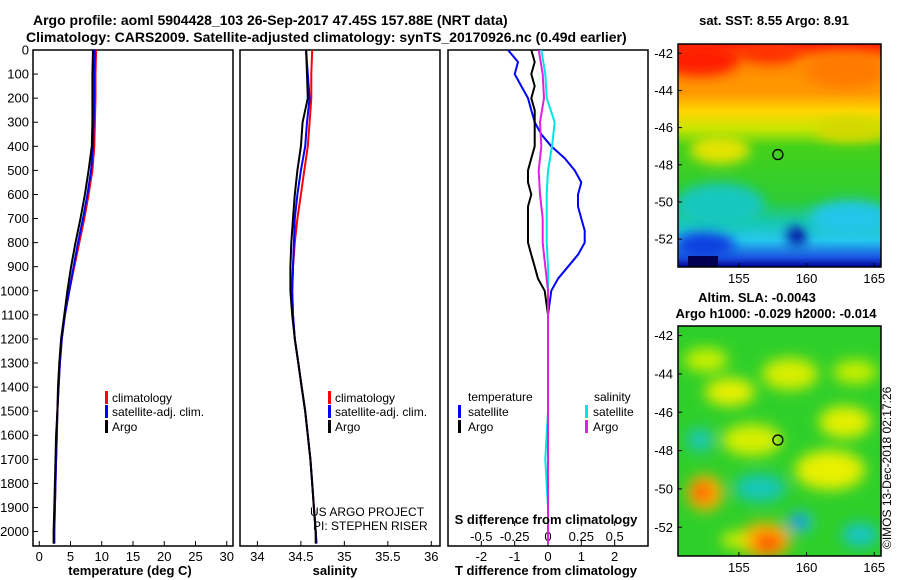 The image size is (900, 580). I want to click on salinity-tick-label: 35.5, so click(387, 556).